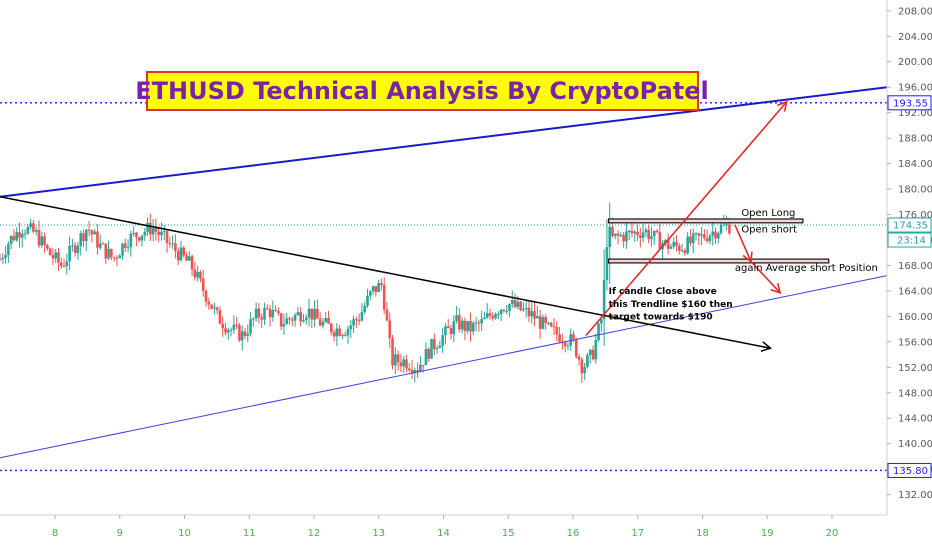 The height and width of the screenshot is (554, 932). I want to click on y-tick-label: 176.00, so click(915, 215).